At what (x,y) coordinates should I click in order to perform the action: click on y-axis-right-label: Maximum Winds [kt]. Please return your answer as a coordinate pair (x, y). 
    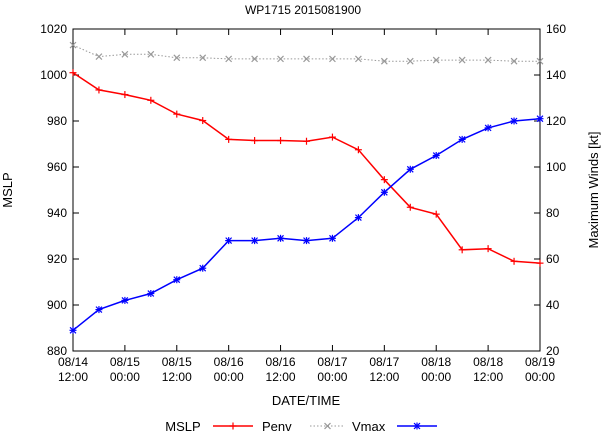
    Looking at the image, I should click on (593, 189).